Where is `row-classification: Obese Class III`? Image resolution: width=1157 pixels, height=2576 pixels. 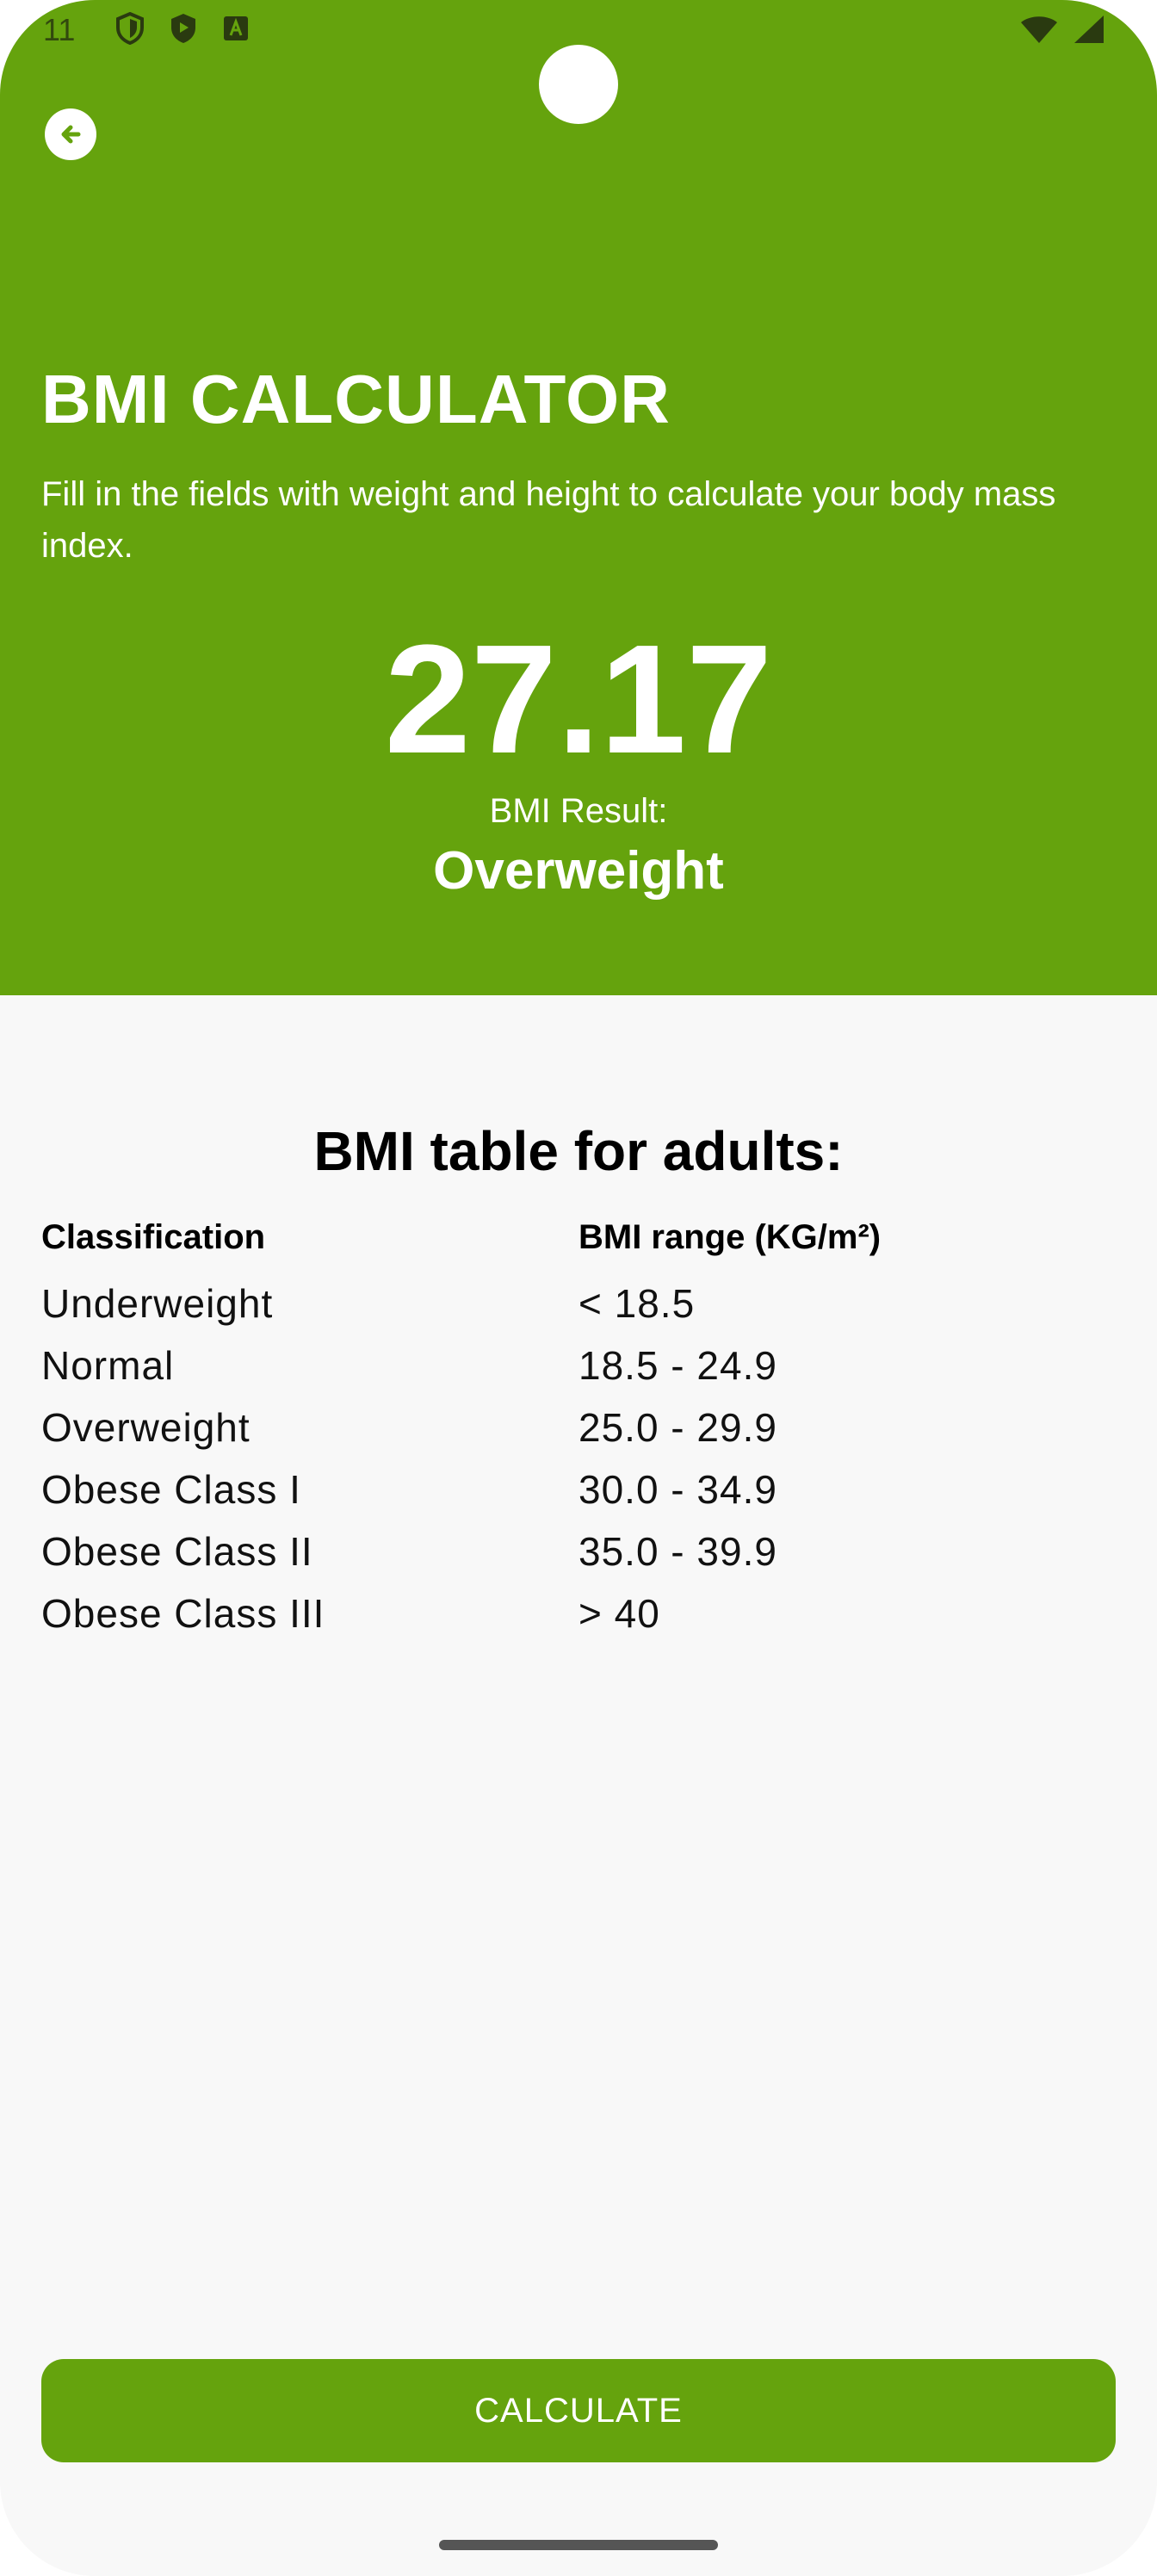
row-classification: Obese Class III is located at coordinates (183, 1614).